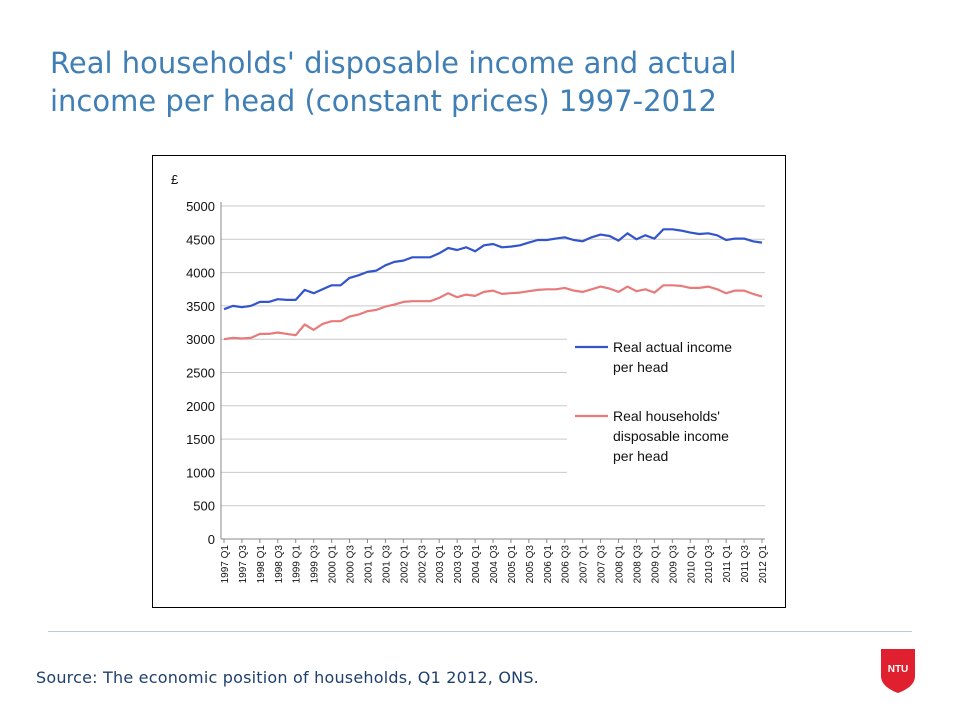 This screenshot has width=960, height=720. What do you see at coordinates (620, 564) in the screenshot?
I see `x-tick-label: 2008 Q1` at bounding box center [620, 564].